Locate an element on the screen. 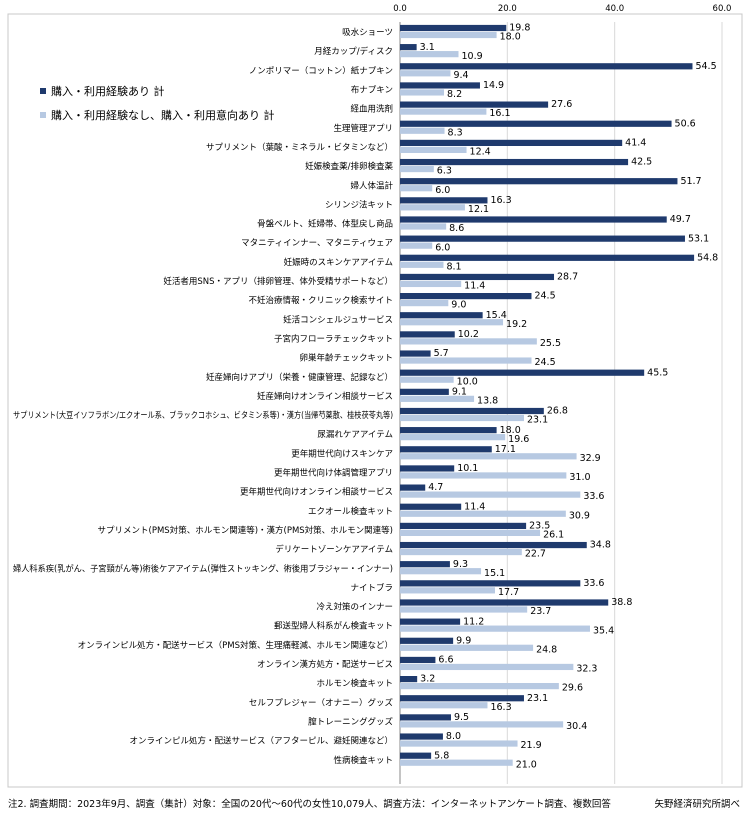  data-label-series1: 10.2 is located at coordinates (468, 334).